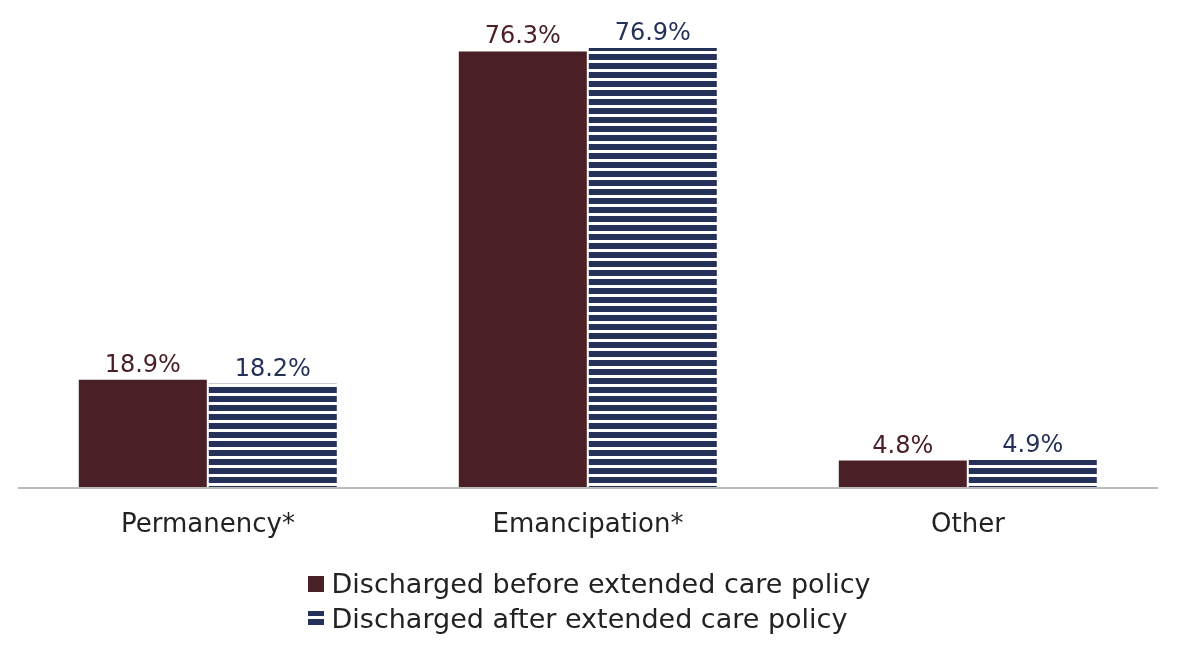 The height and width of the screenshot is (655, 1179). I want to click on data-label: 4.9%, so click(1033, 443).